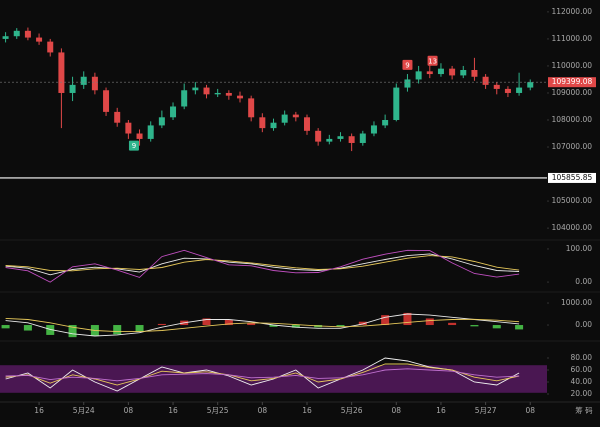 The image size is (600, 427). I want to click on y-tick-label: 112000.00, so click(571, 11).